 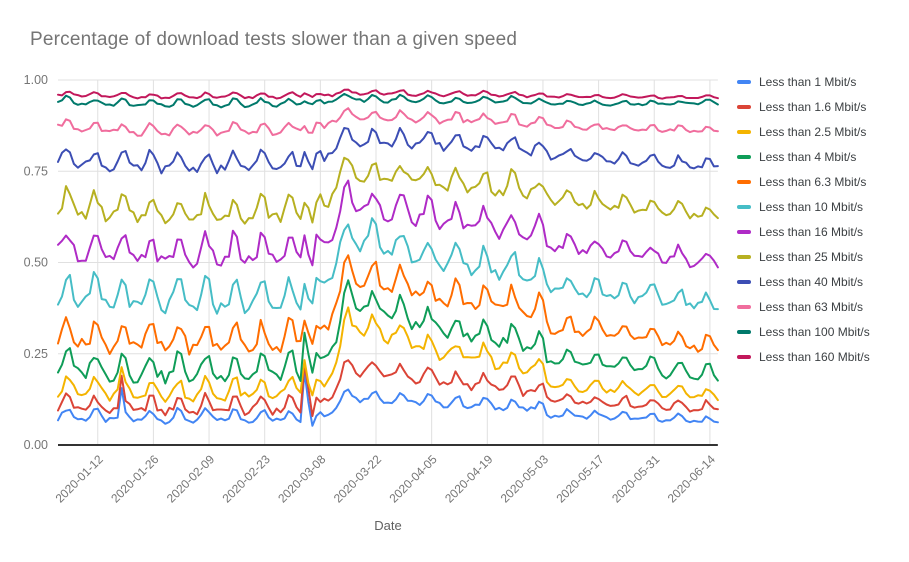 I want to click on legend-label: Less than 63 Mbit/s, so click(x=811, y=306).